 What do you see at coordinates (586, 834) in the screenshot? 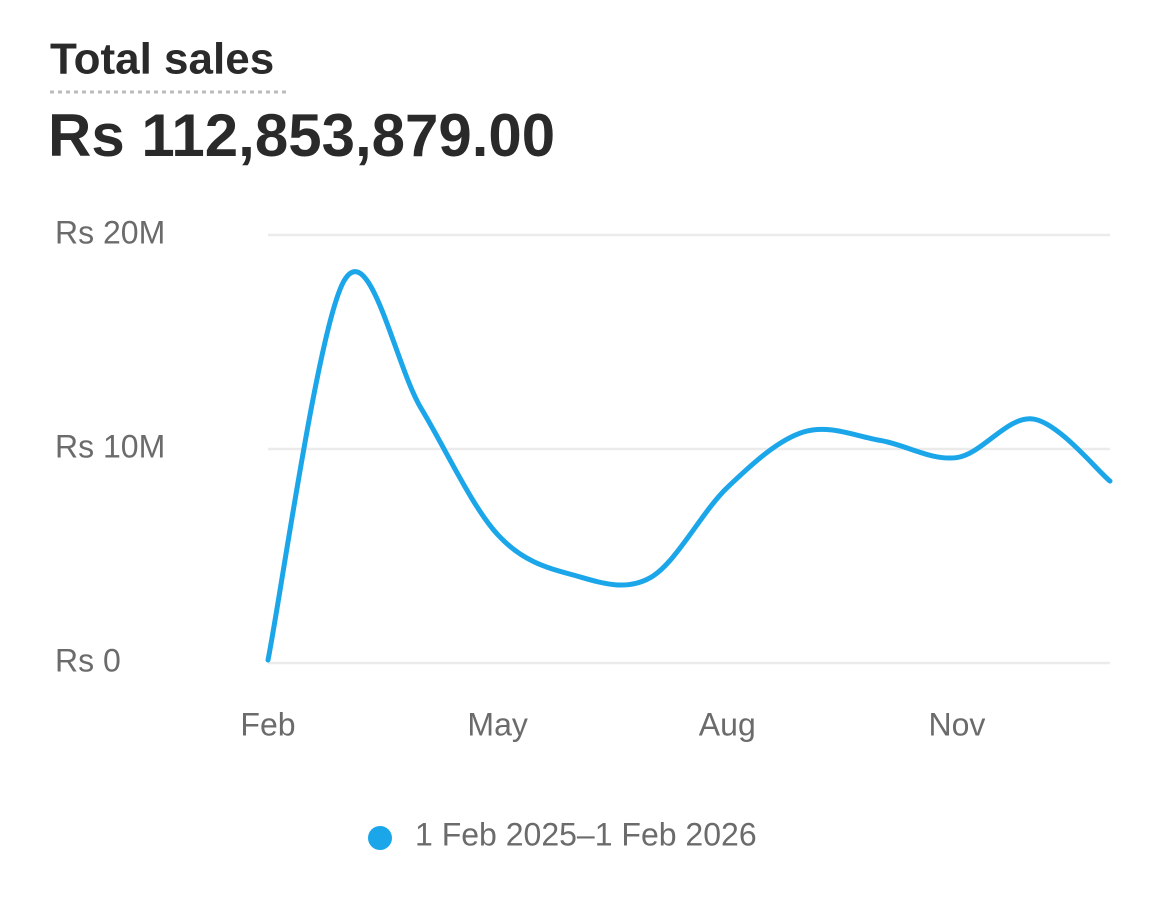
I see `legend-label: 1 Feb 2025–1 Feb 2026` at bounding box center [586, 834].